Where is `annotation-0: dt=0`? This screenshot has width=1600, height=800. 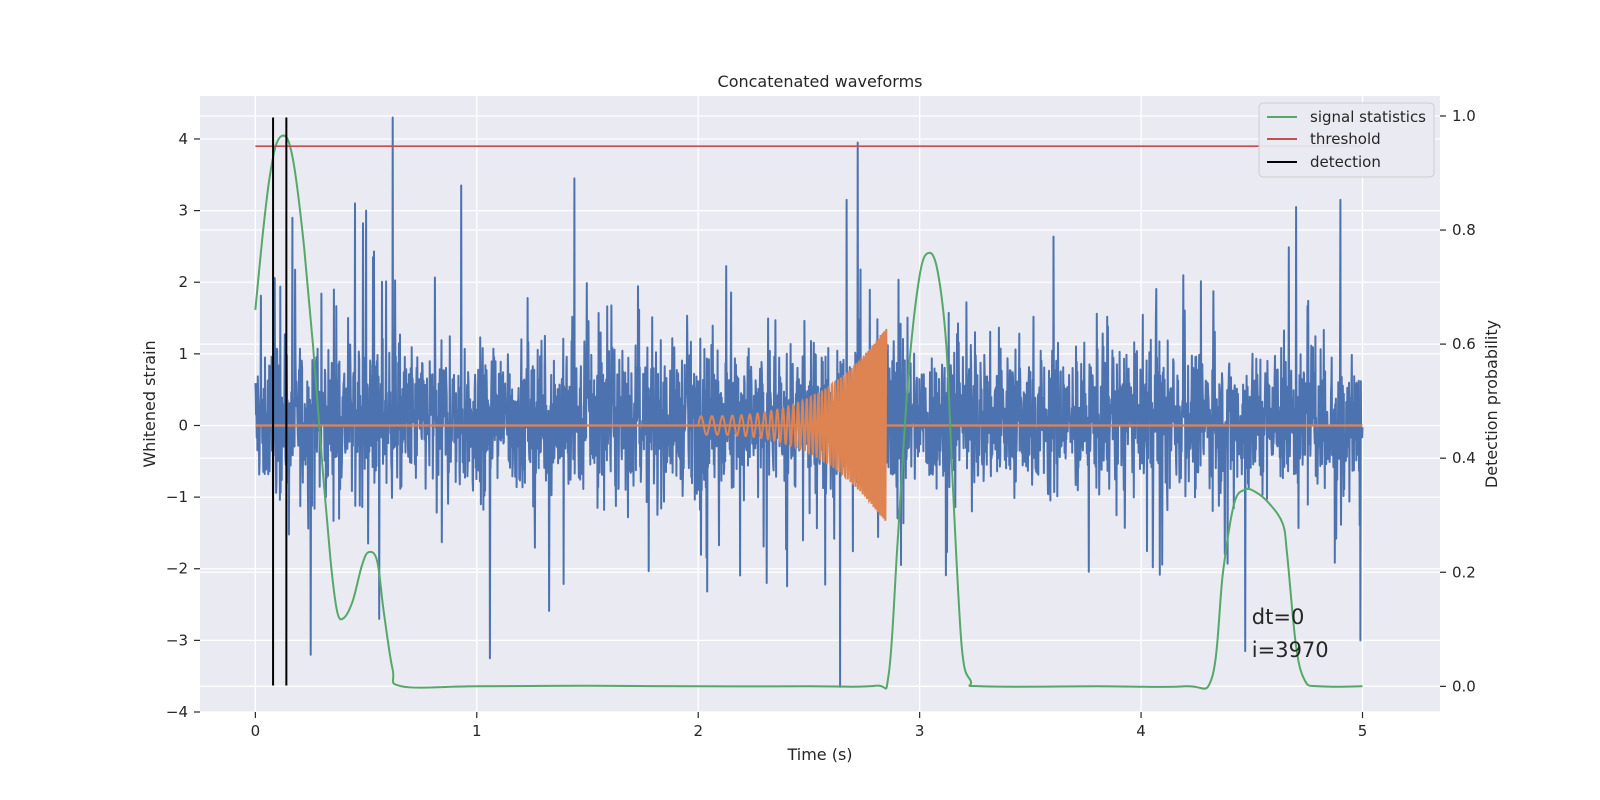 annotation-0: dt=0 is located at coordinates (1278, 617).